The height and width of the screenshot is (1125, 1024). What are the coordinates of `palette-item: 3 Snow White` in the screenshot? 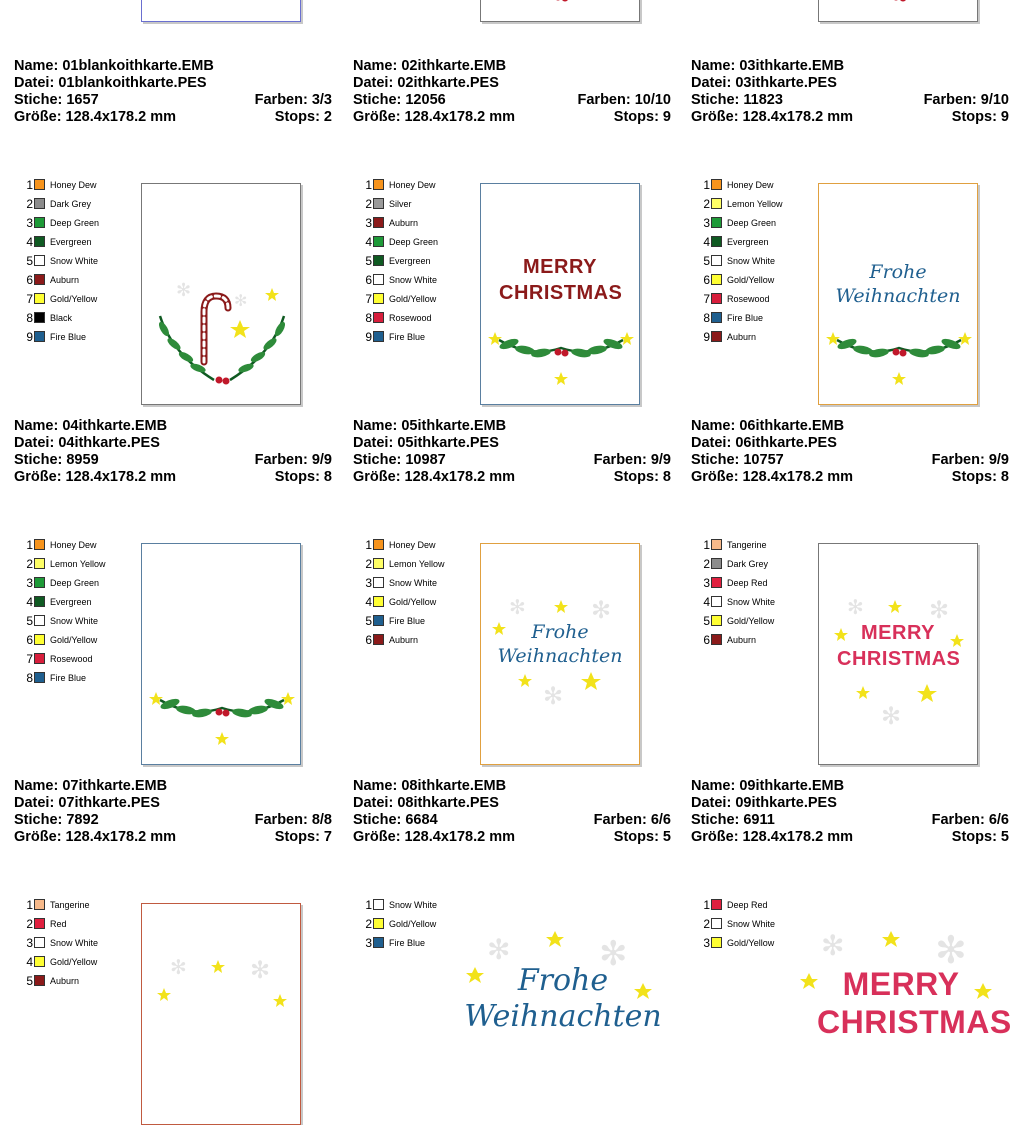 It's located at (80, 942).